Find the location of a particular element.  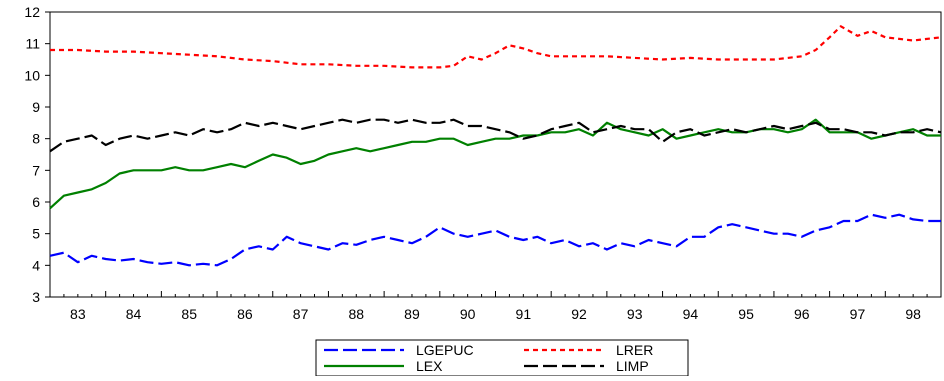

x-tick-label: 83 is located at coordinates (78, 314).